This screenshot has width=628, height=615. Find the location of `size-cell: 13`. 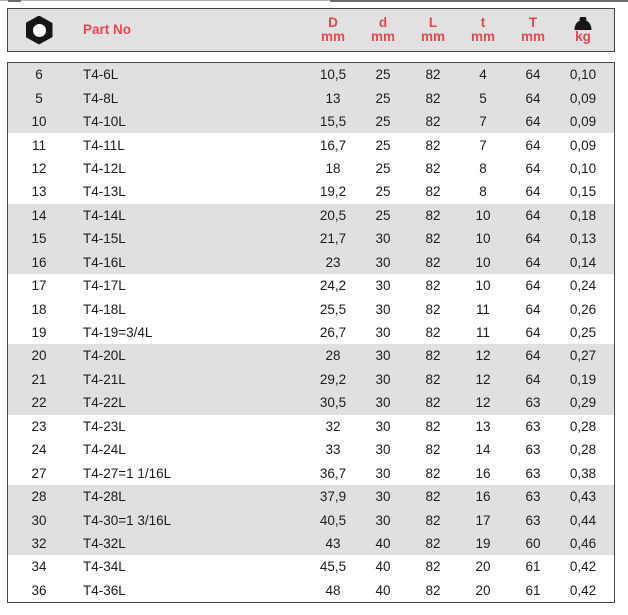

size-cell: 13 is located at coordinates (39, 192).